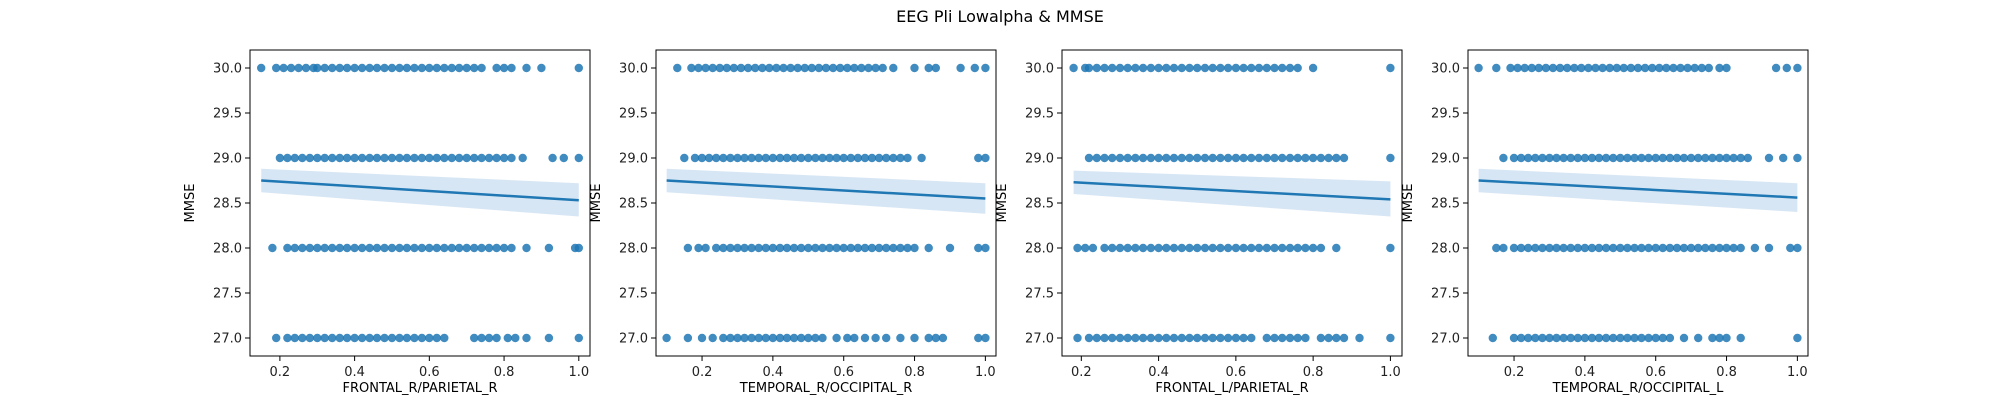  Describe the element at coordinates (1514, 372) in the screenshot. I see `x-tick-label: 0.2` at that location.